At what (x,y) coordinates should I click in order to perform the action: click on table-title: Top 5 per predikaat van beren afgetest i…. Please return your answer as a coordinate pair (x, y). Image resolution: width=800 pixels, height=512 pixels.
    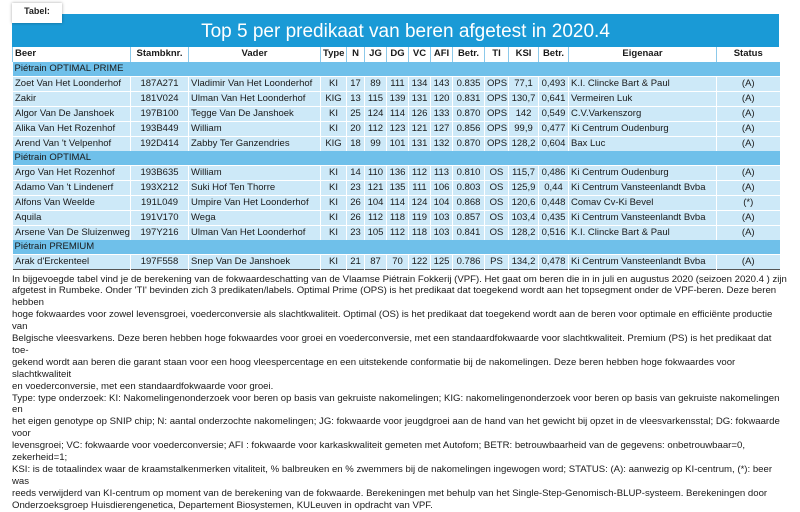
    Looking at the image, I should click on (395, 30).